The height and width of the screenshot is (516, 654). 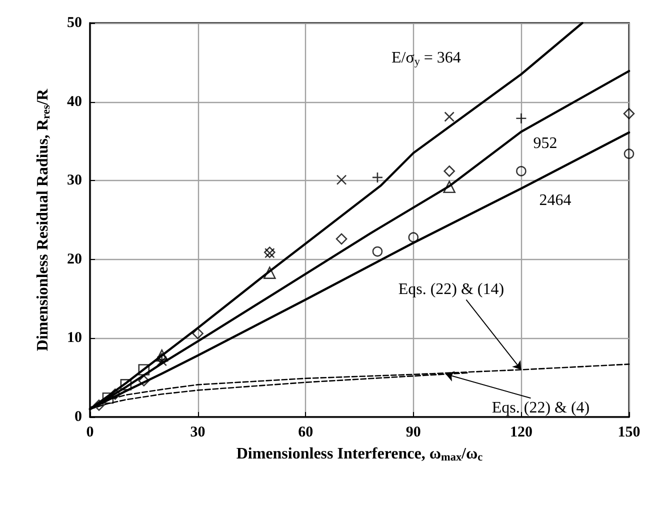 What do you see at coordinates (74, 23) in the screenshot?
I see `y-tick-label: 50` at bounding box center [74, 23].